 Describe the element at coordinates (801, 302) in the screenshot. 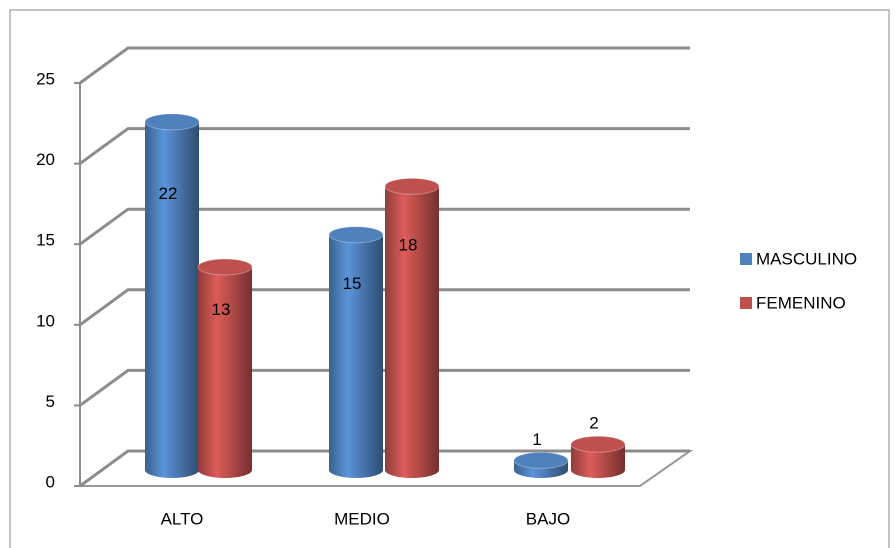

I see `legend-label: FEMENINO` at that location.